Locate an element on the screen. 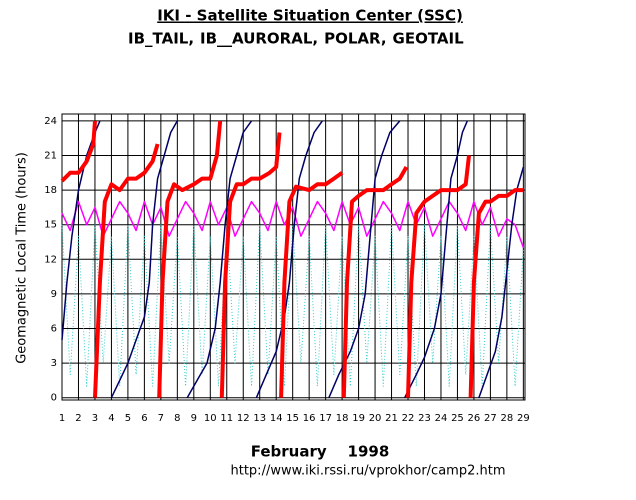 The width and height of the screenshot is (636, 500). x-tick-label: 28 is located at coordinates (507, 418).